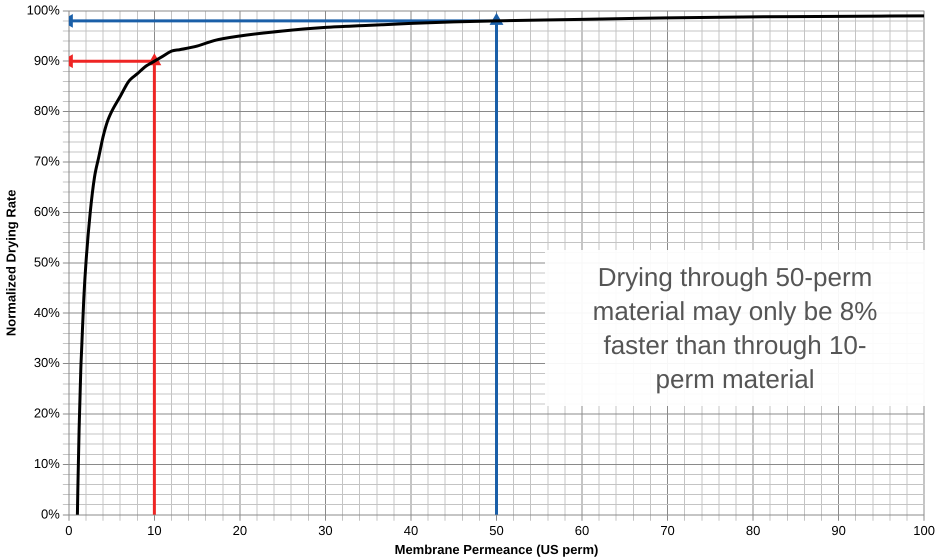 The image size is (938, 558). I want to click on x-tick-label: 80, so click(753, 530).